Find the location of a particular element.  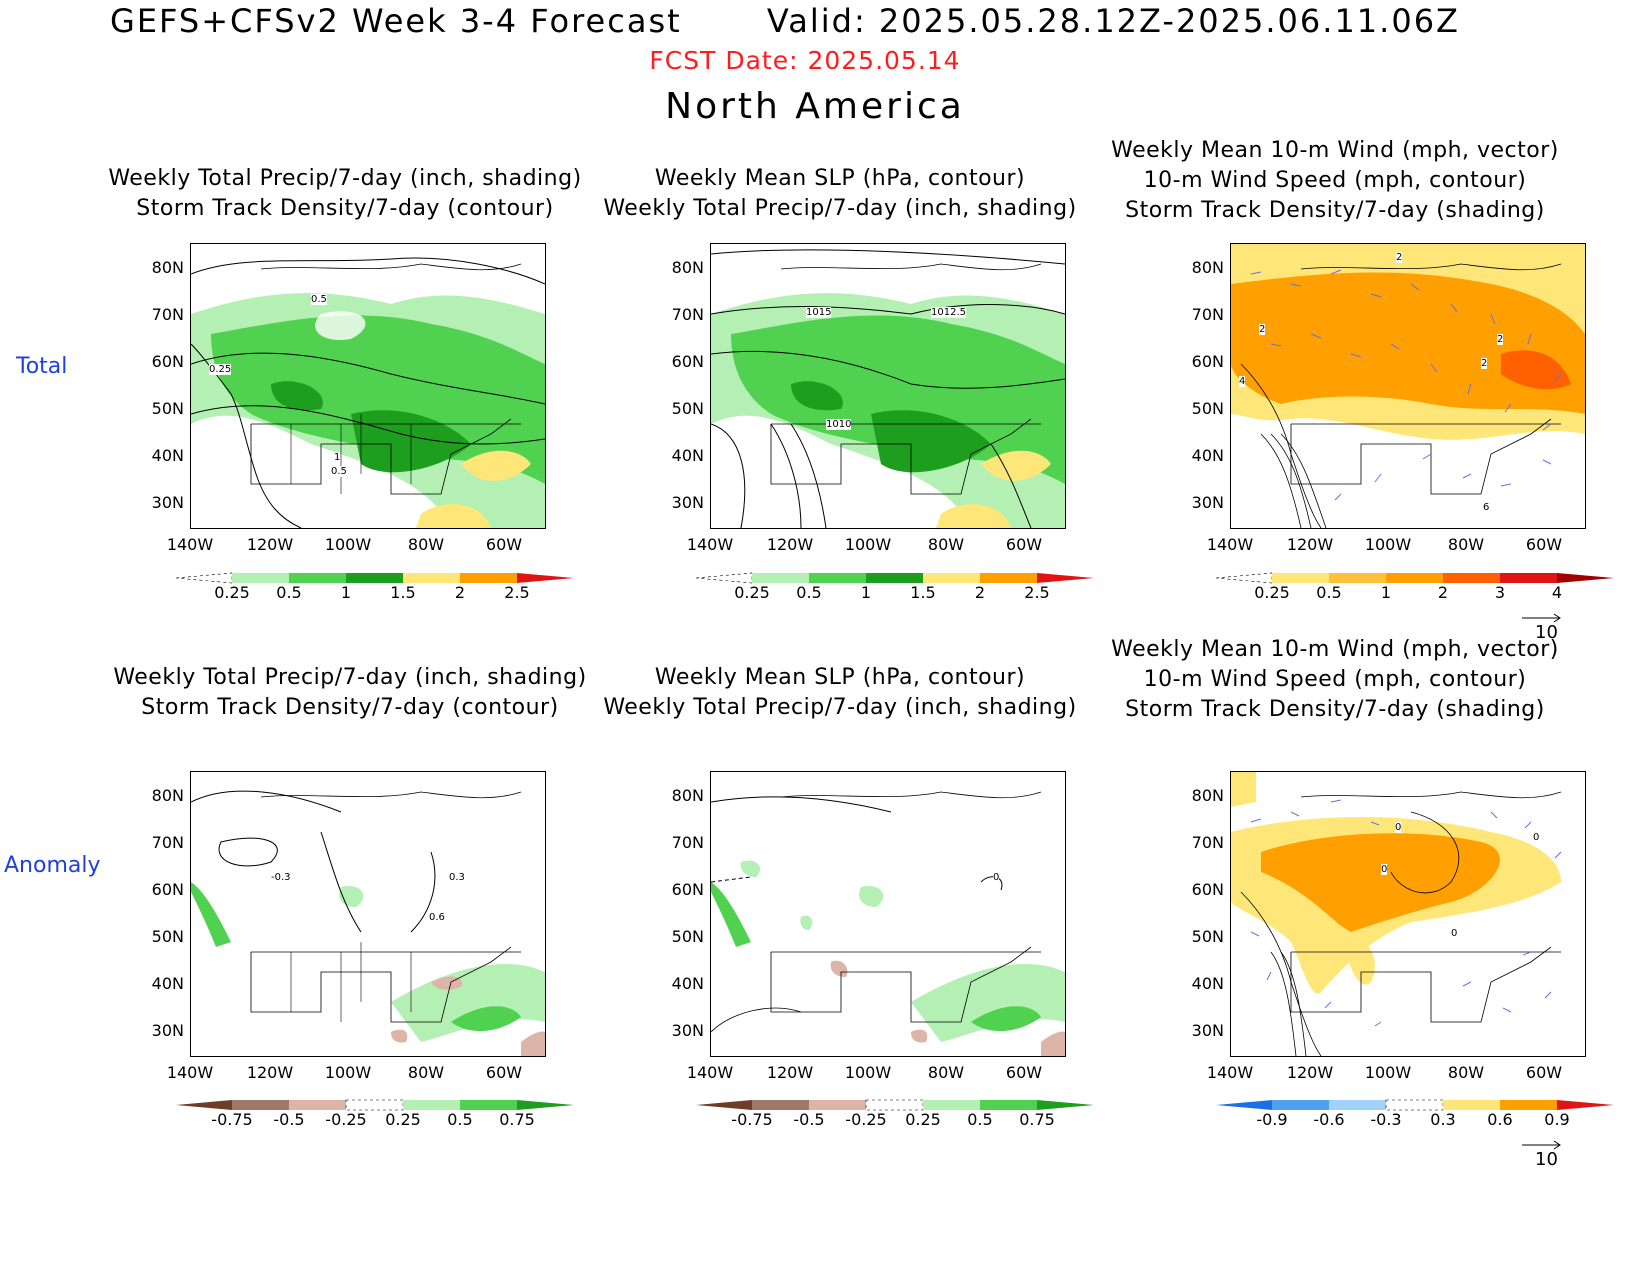

map-wind-anomaly: 0 0 0 0 is located at coordinates (1408, 914).